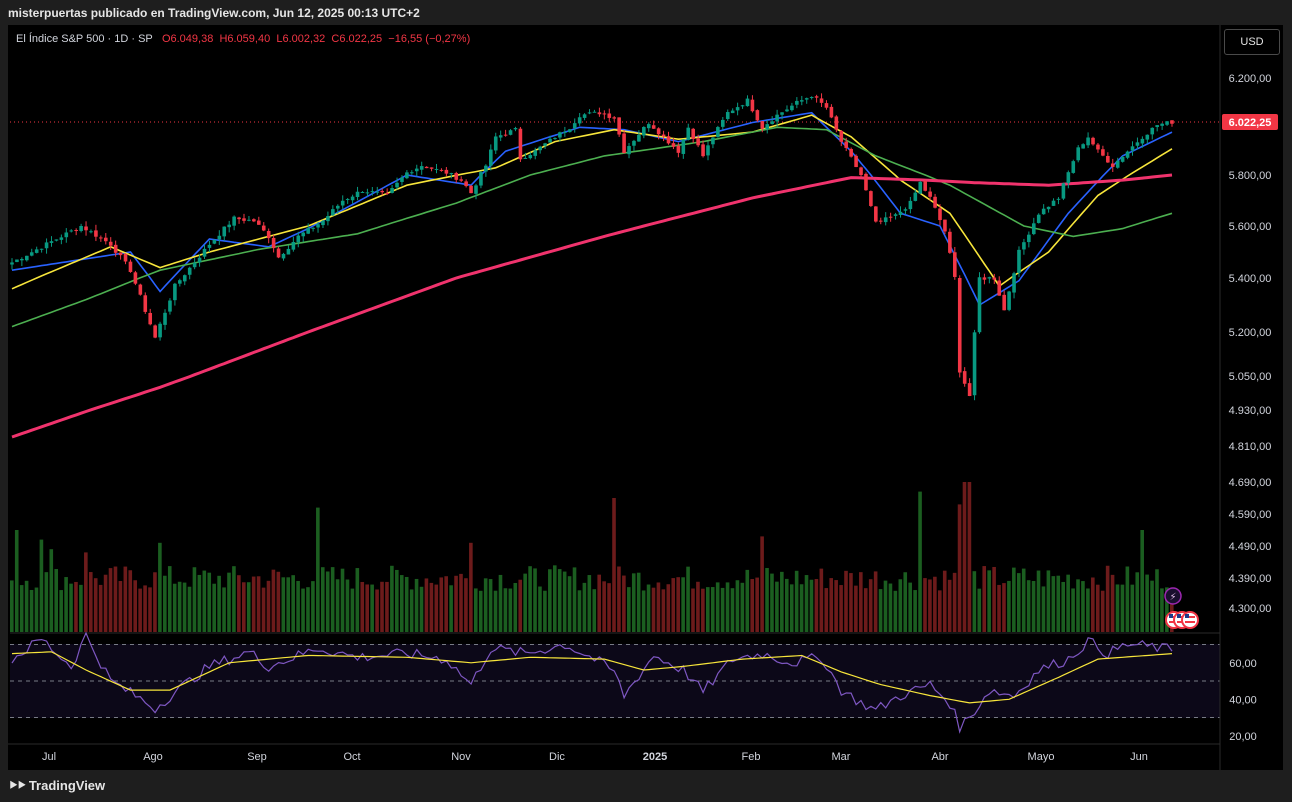 The image size is (1292, 802). I want to click on rsi-tick-label: 60,00, so click(1243, 664).